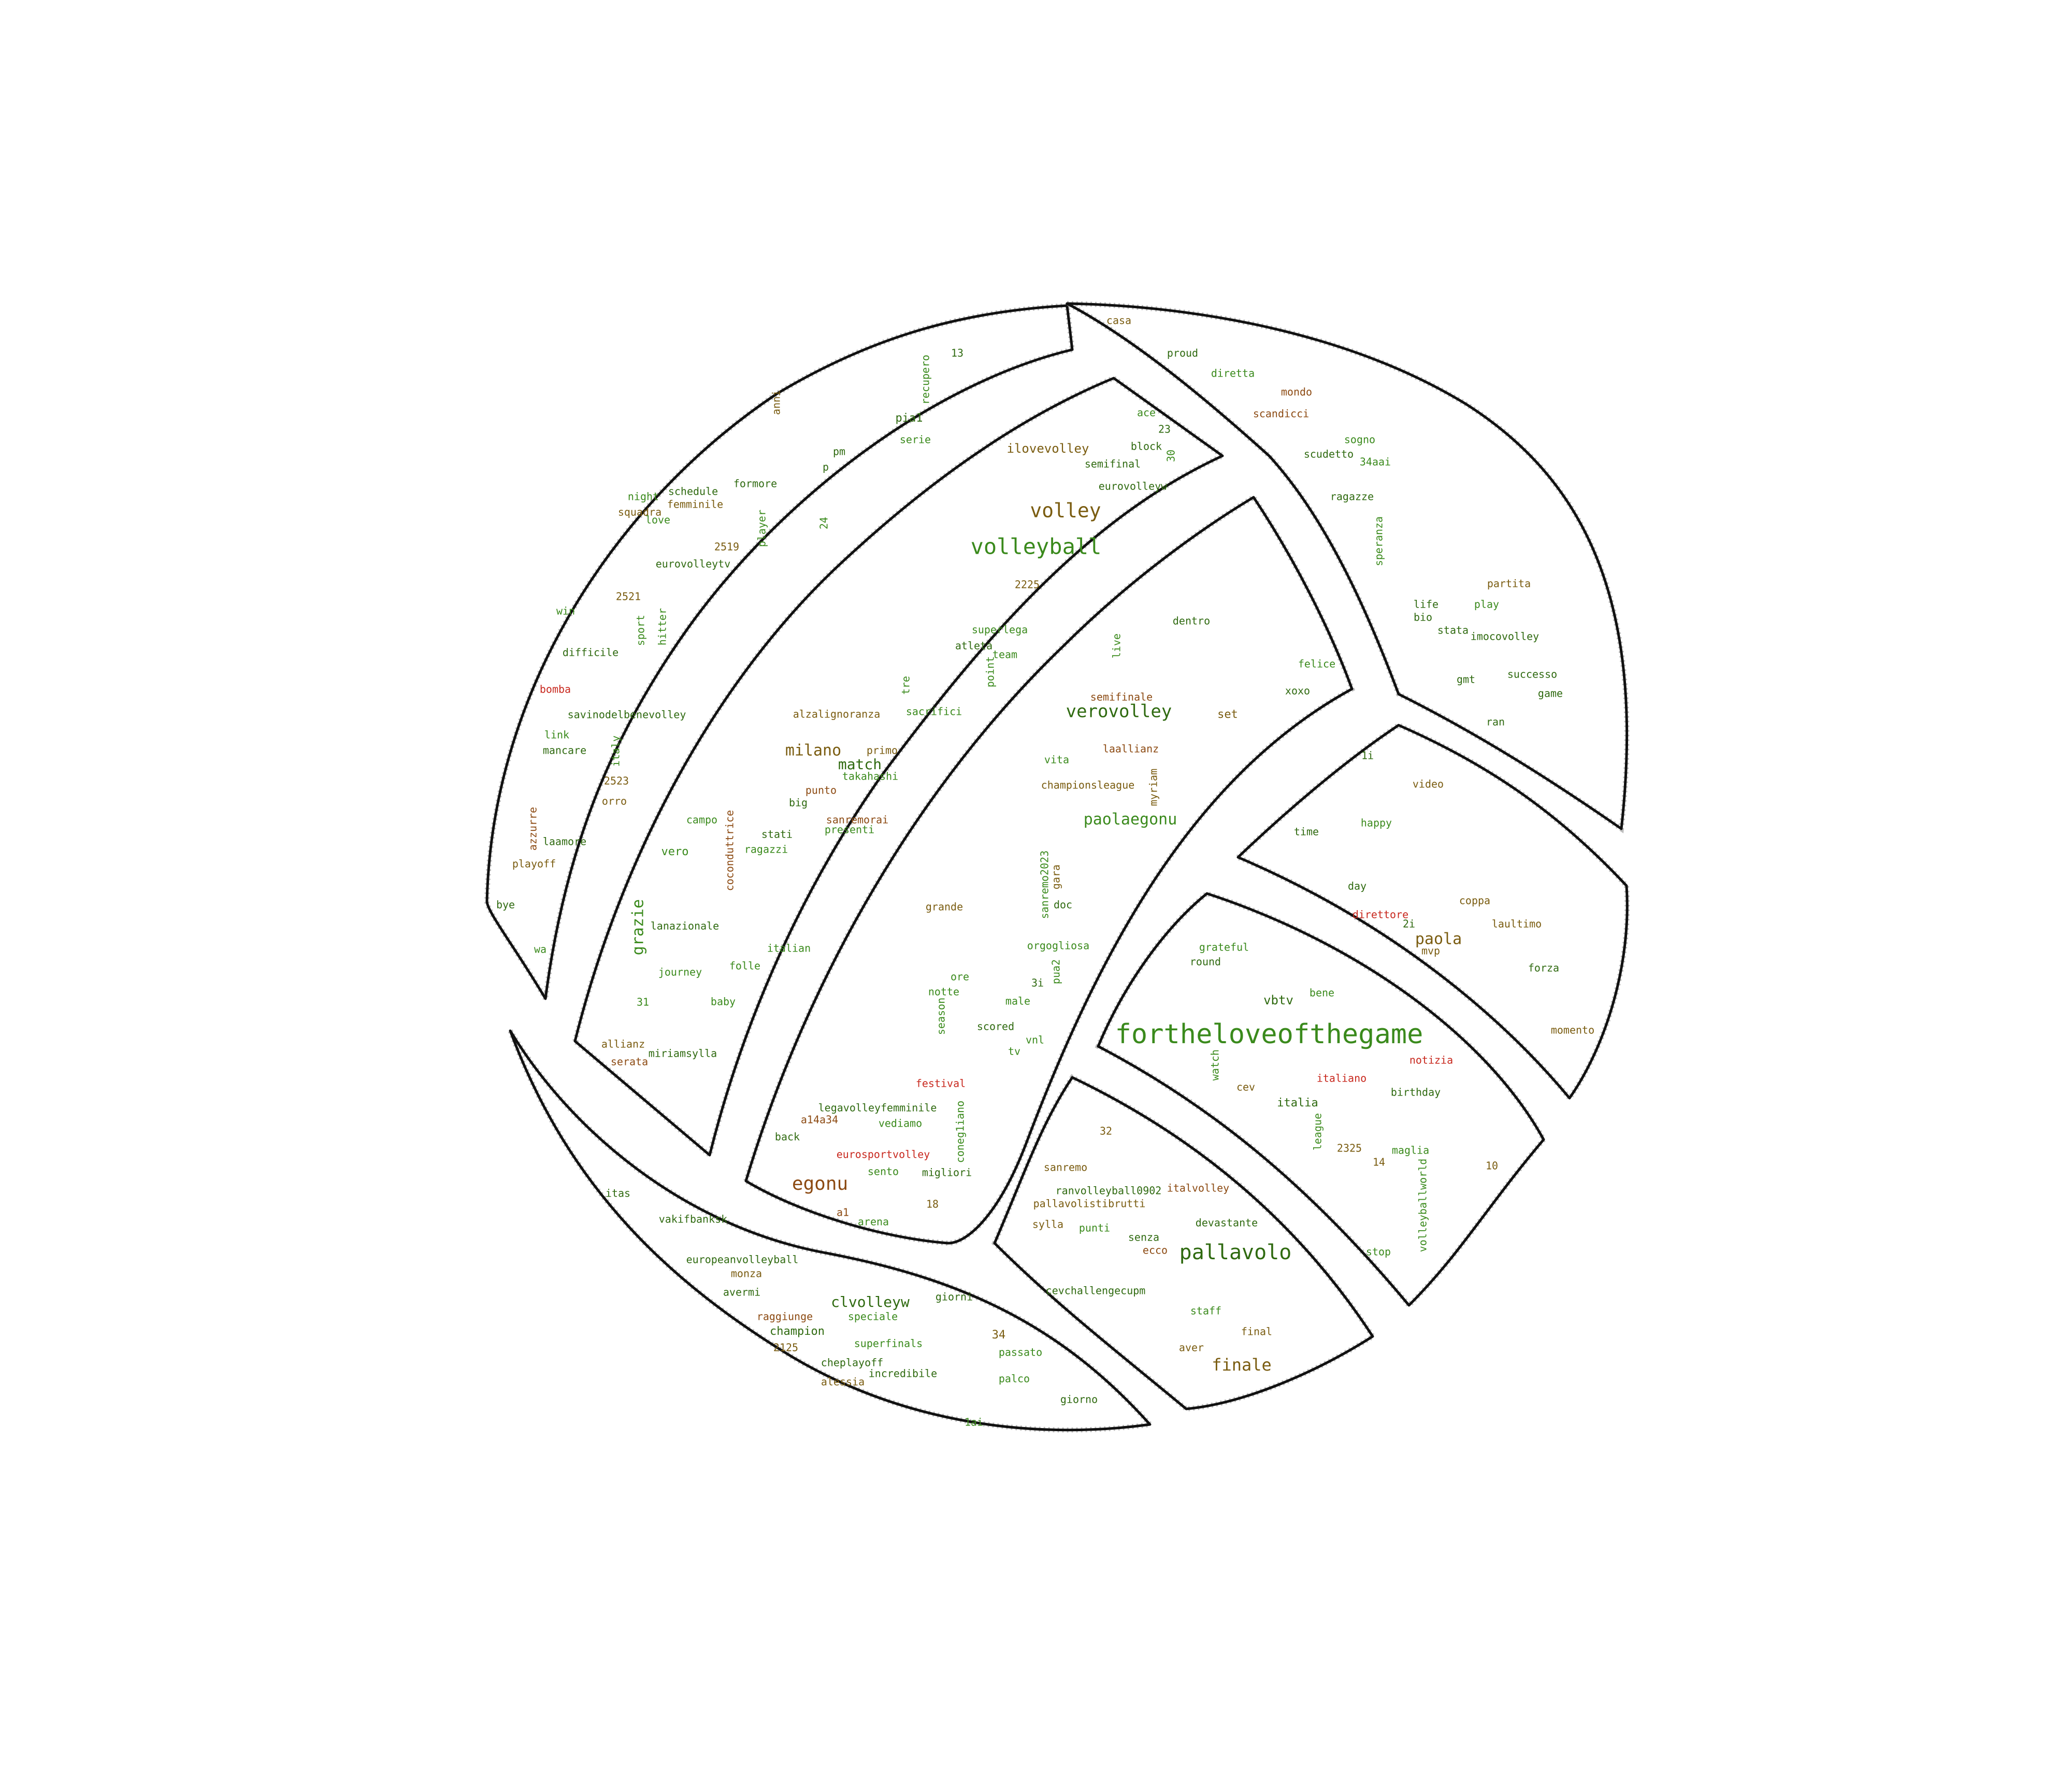  What do you see at coordinates (1191, 1348) in the screenshot?
I see `word-97: aver` at bounding box center [1191, 1348].